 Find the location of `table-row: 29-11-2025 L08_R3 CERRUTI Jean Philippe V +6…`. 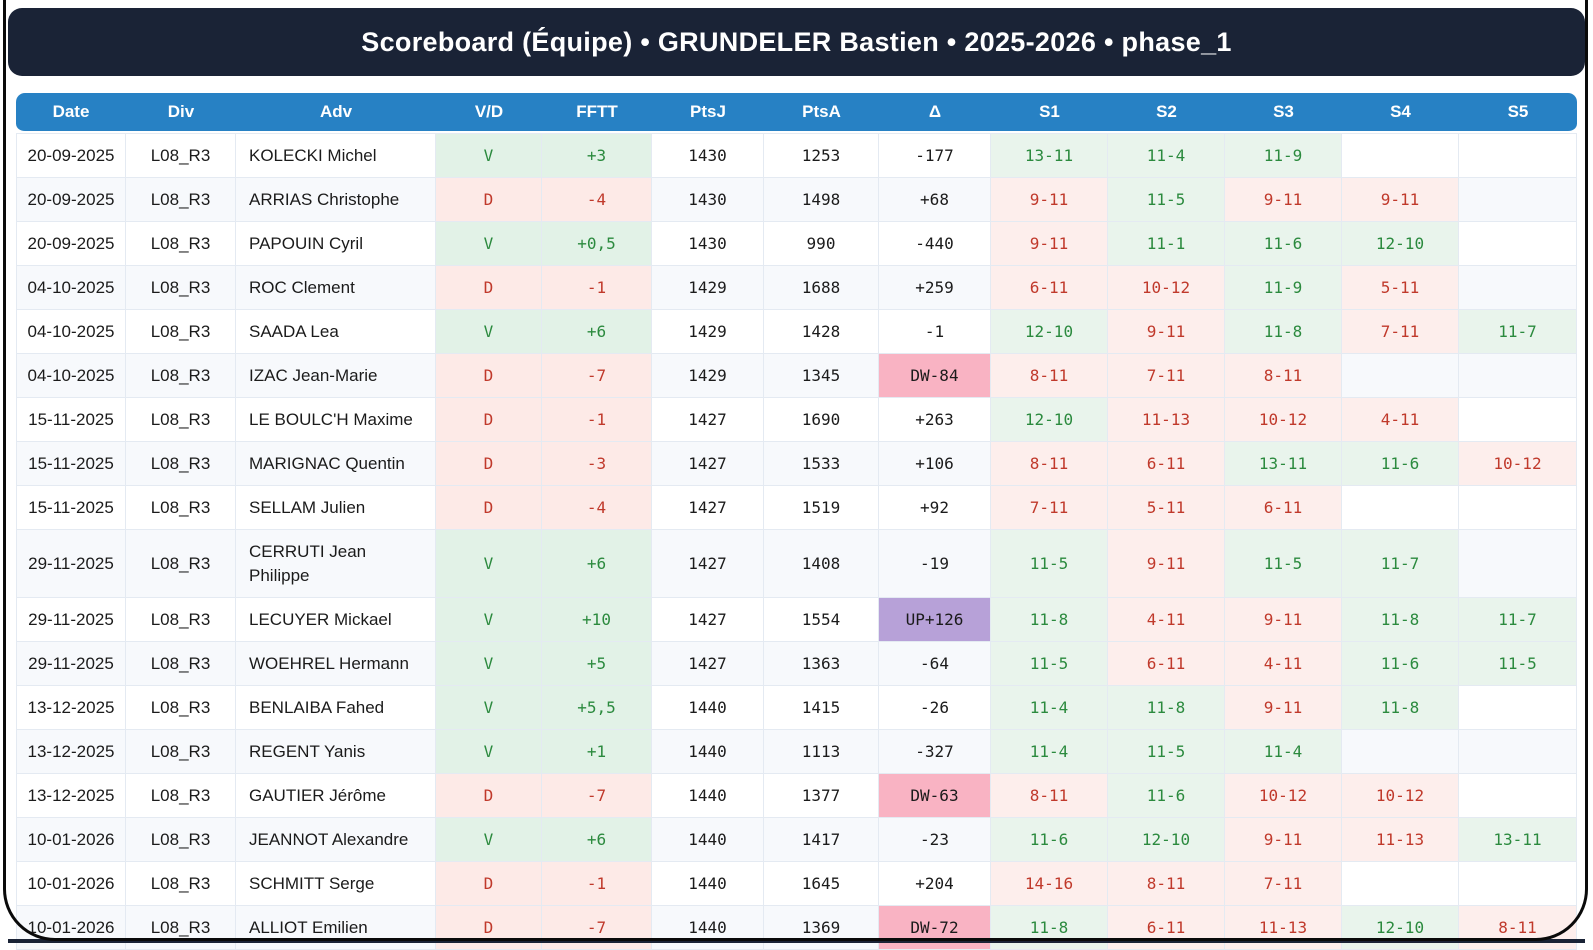

table-row: 29-11-2025 L08_R3 CERRUTI Jean Philippe V +6… is located at coordinates (796, 564).